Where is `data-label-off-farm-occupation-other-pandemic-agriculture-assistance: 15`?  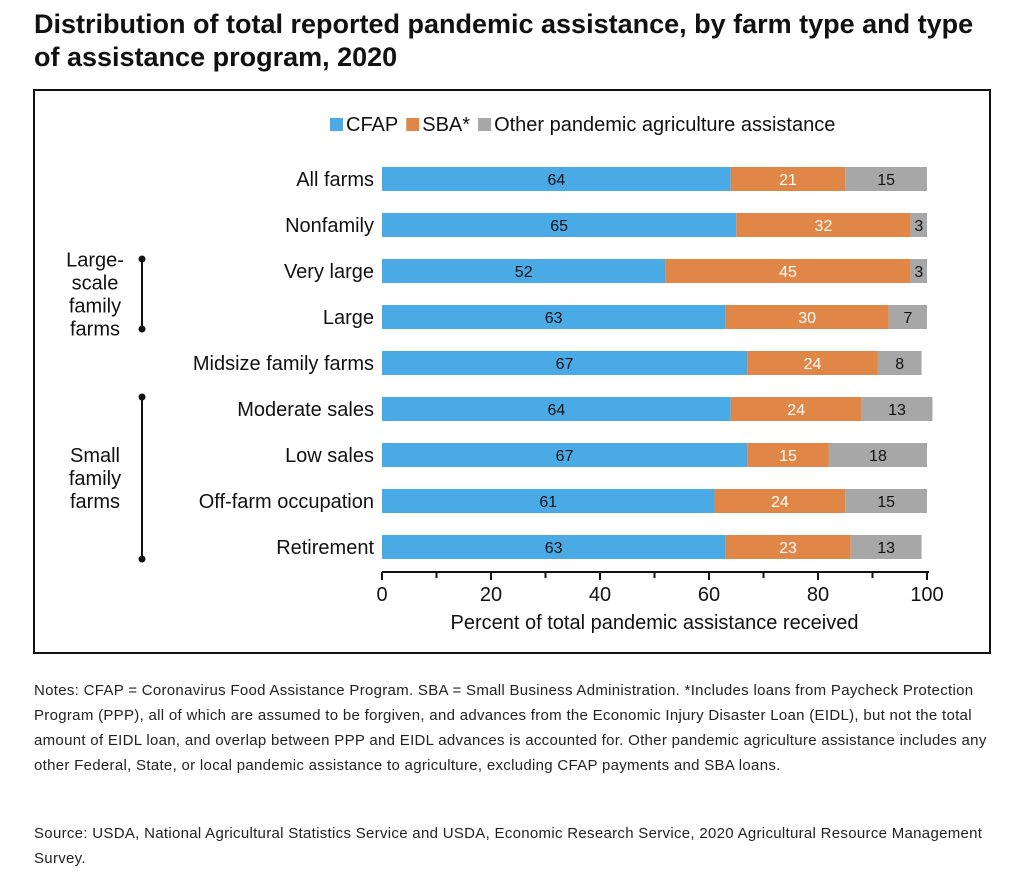
data-label-off-farm-occupation-other-pandemic-agriculture-assistance: 15 is located at coordinates (886, 502).